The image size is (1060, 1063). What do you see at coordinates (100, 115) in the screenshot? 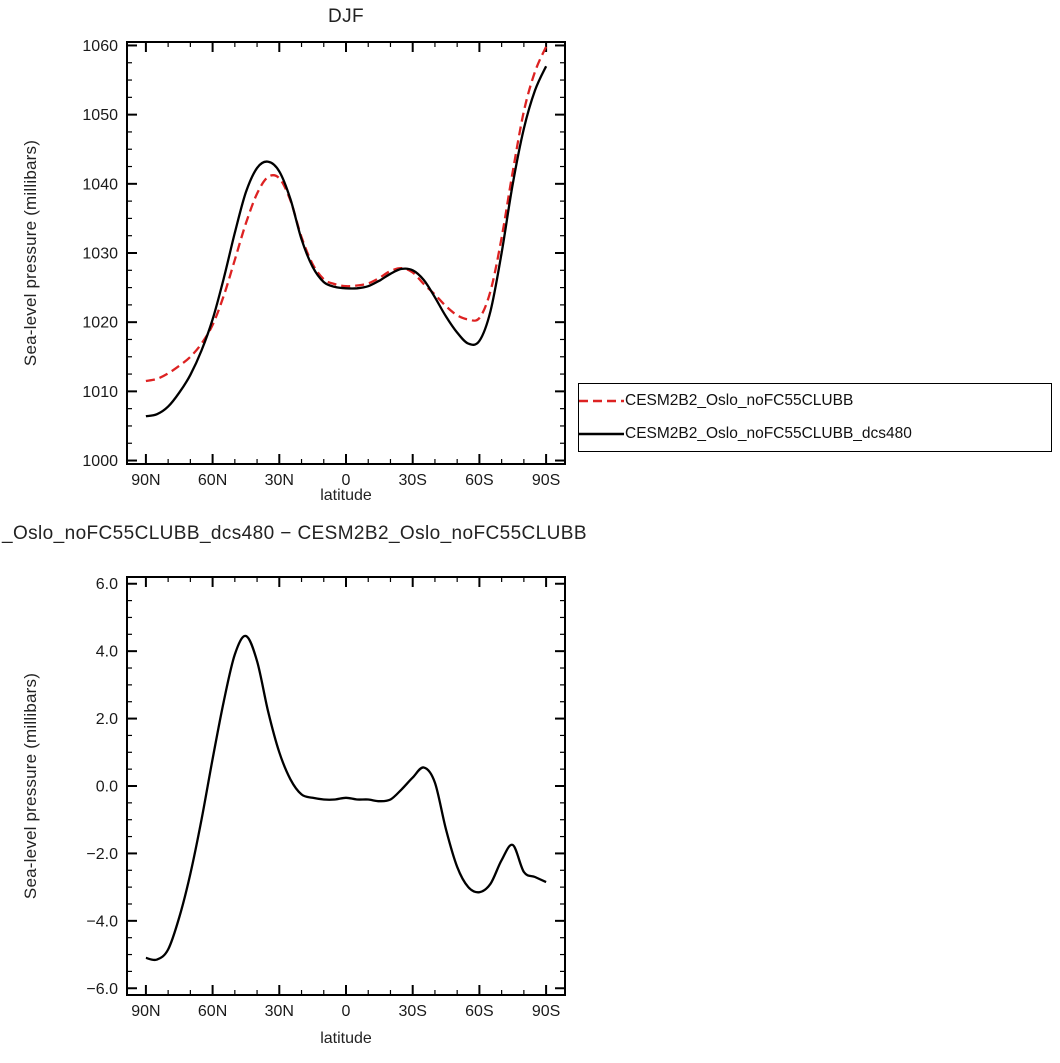
I see `y-tick-label: 1050` at bounding box center [100, 115].